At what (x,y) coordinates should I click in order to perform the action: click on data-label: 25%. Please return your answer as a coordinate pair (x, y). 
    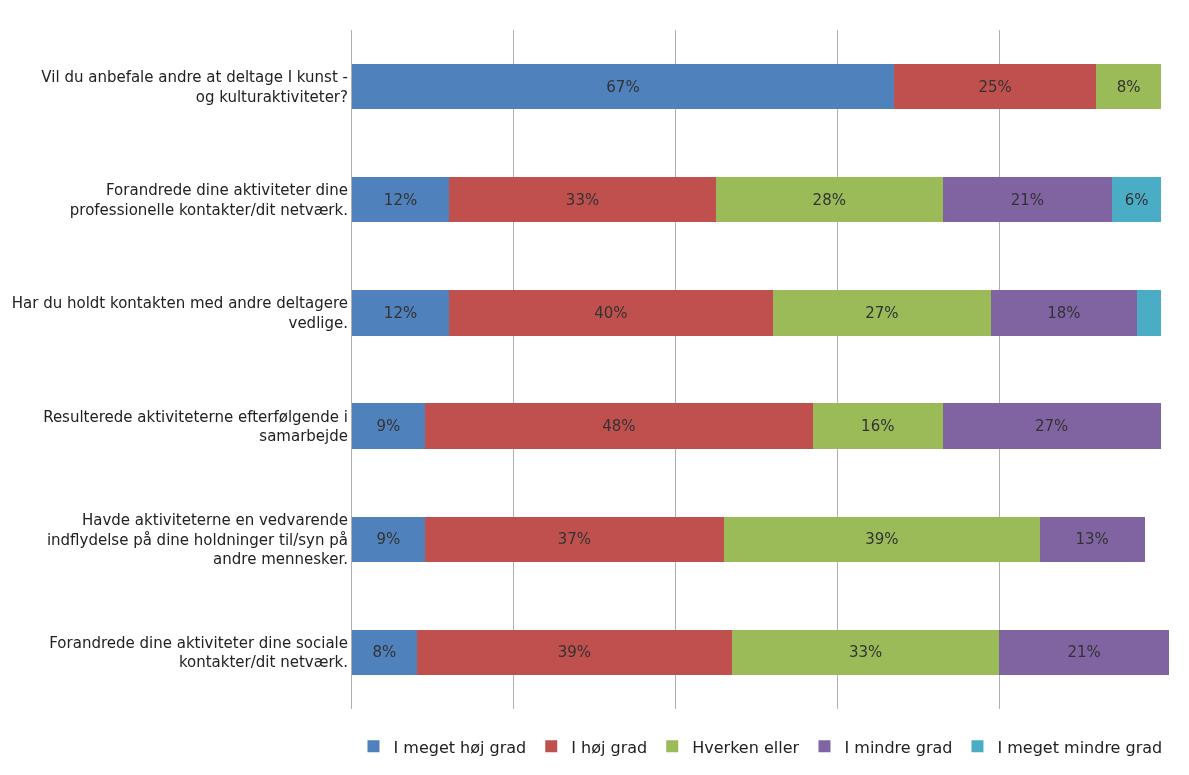
    Looking at the image, I should click on (995, 86).